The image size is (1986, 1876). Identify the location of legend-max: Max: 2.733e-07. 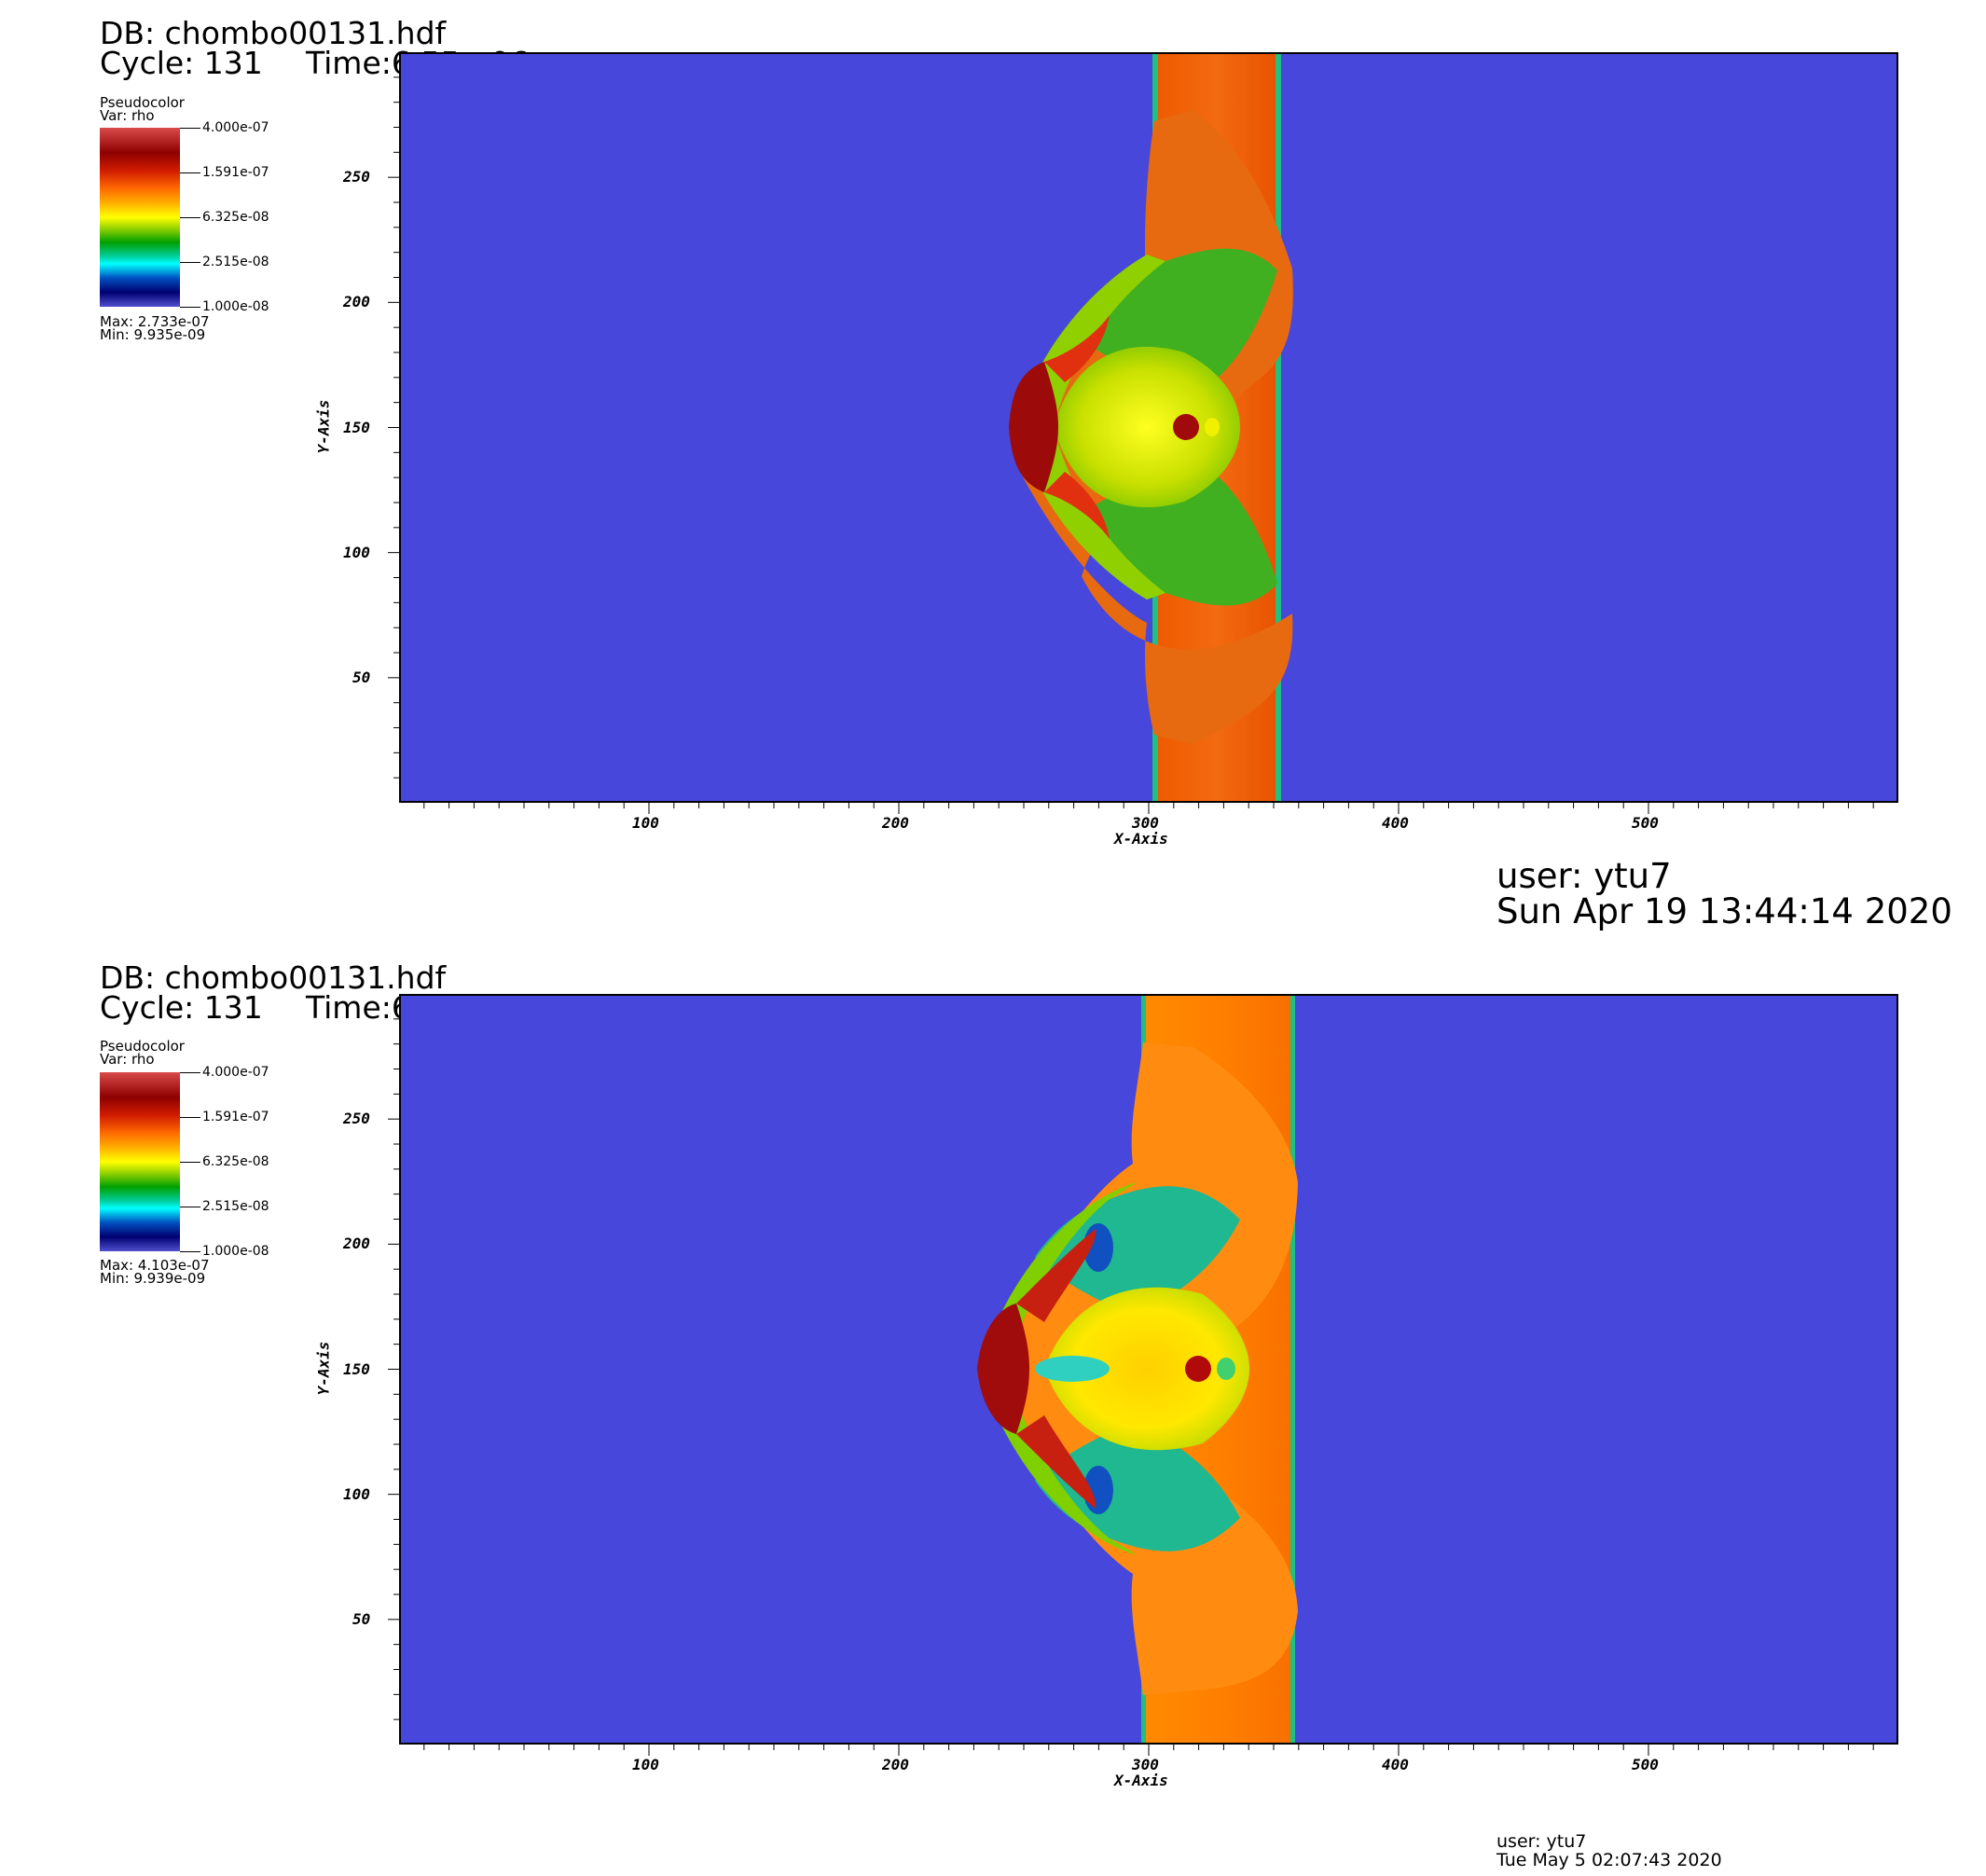
(155, 322).